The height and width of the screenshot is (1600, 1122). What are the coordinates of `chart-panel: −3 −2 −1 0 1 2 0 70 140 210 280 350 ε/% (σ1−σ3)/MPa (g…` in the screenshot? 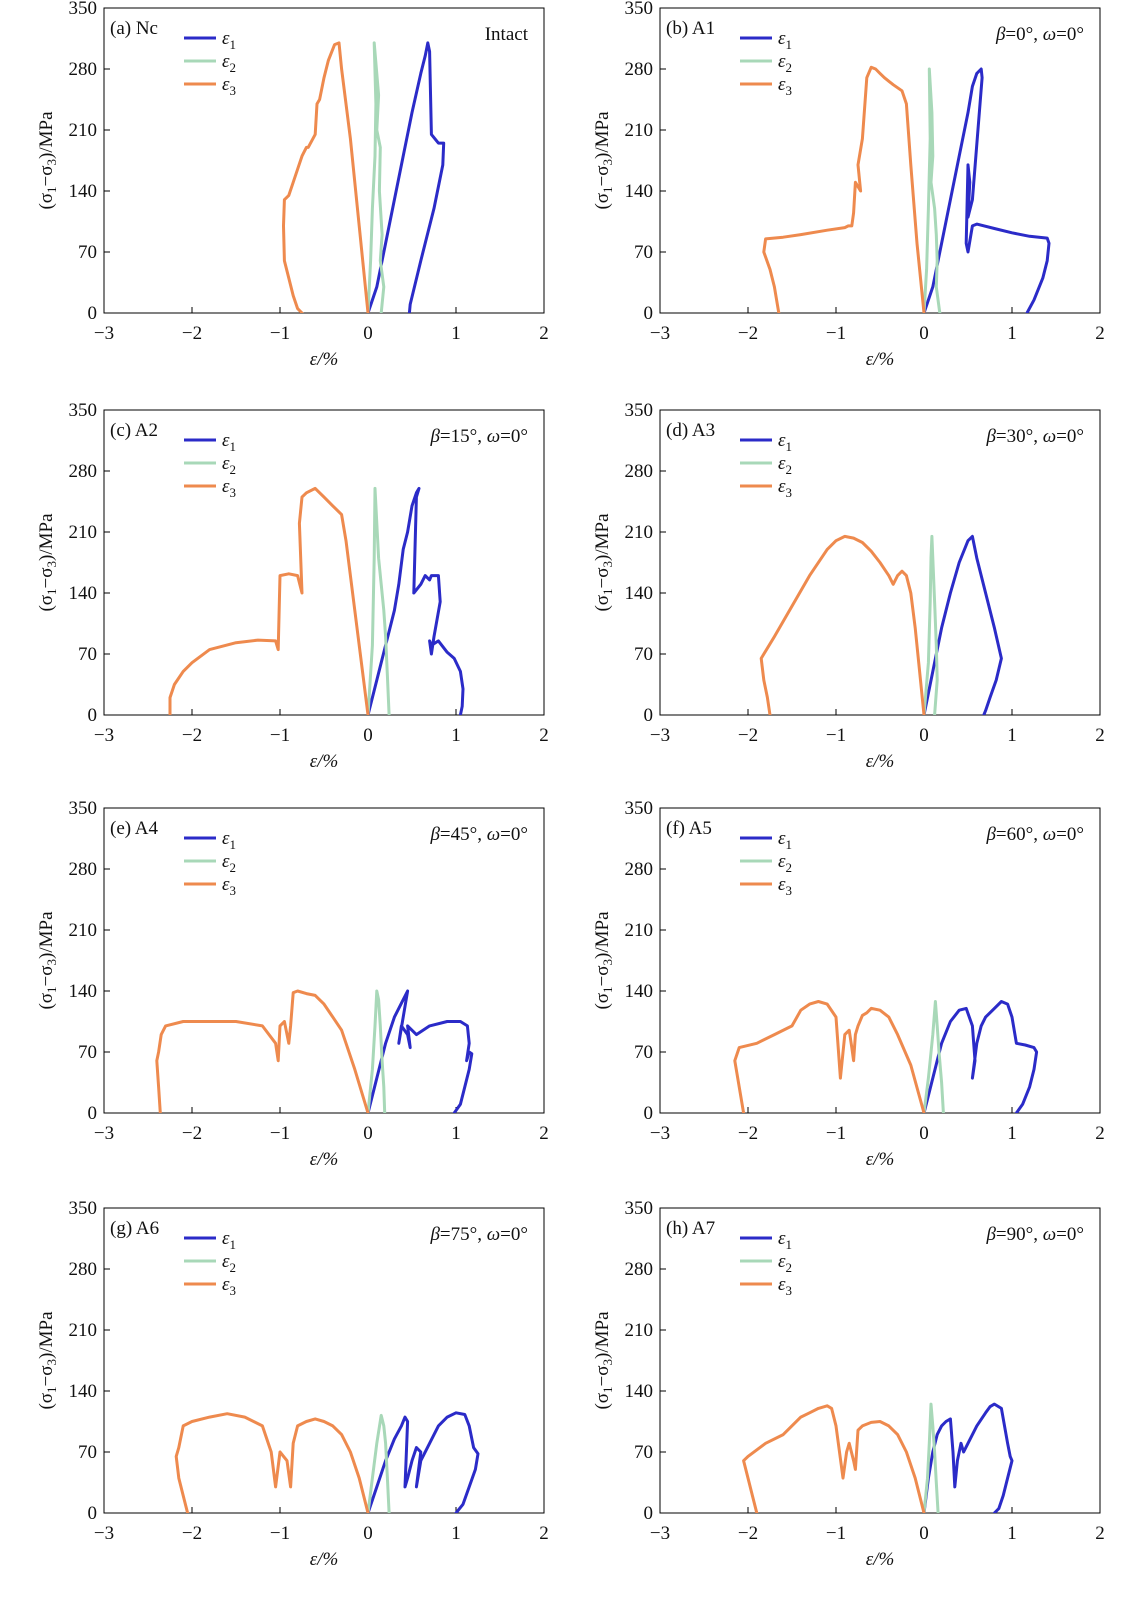 It's located at (292, 1384).